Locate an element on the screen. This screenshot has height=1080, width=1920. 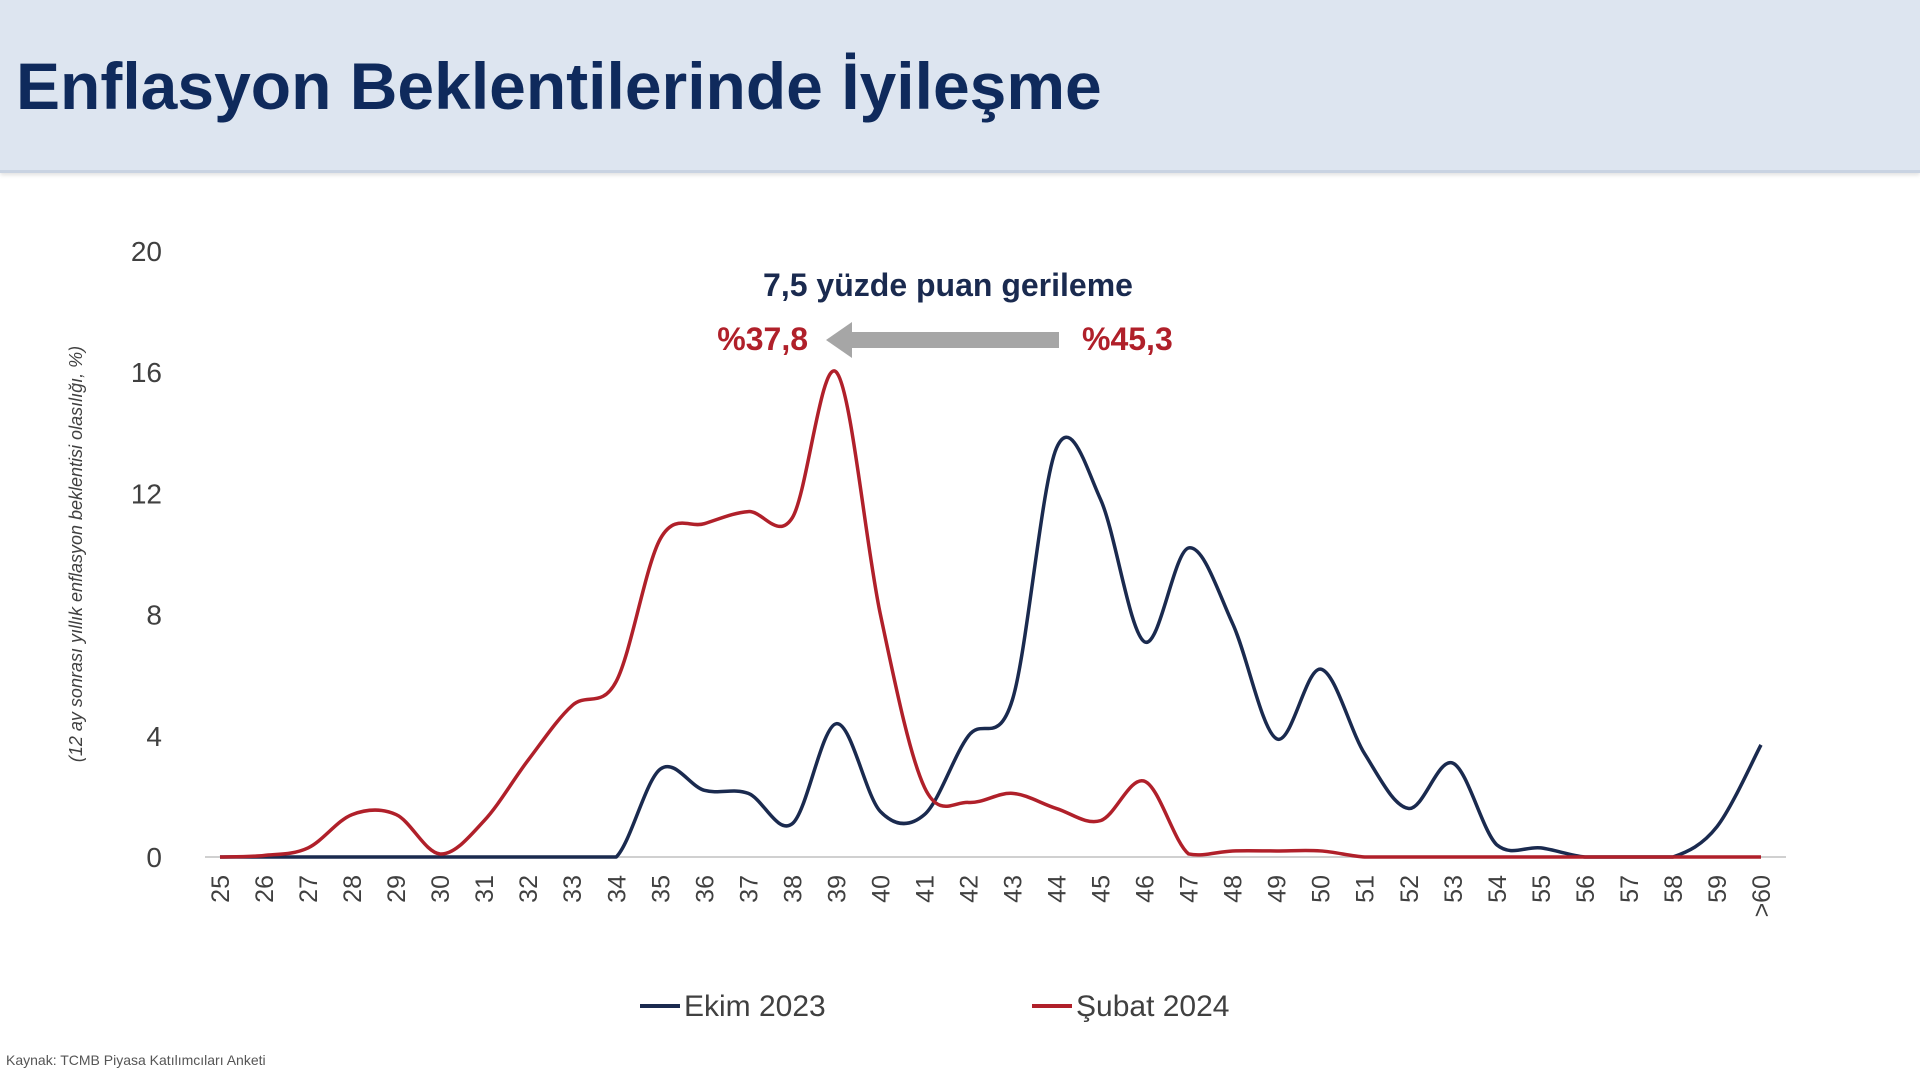
x-tick-label: 57 is located at coordinates (1630, 889).